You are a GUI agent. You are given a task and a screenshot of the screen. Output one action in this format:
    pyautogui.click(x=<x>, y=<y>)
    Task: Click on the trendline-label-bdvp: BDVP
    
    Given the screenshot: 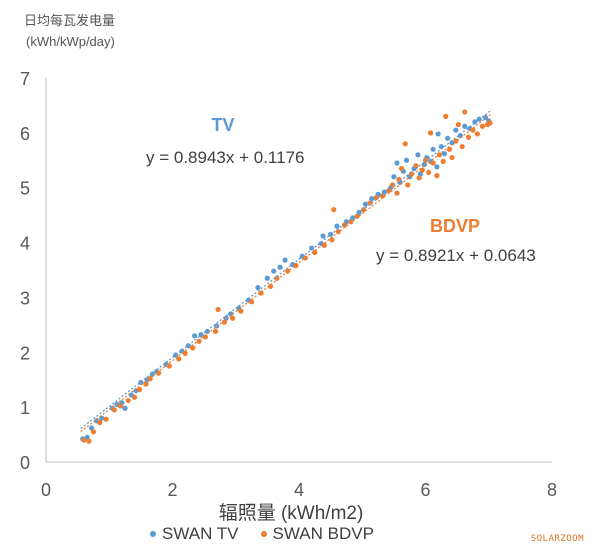 What is the action you would take?
    pyautogui.click(x=455, y=226)
    